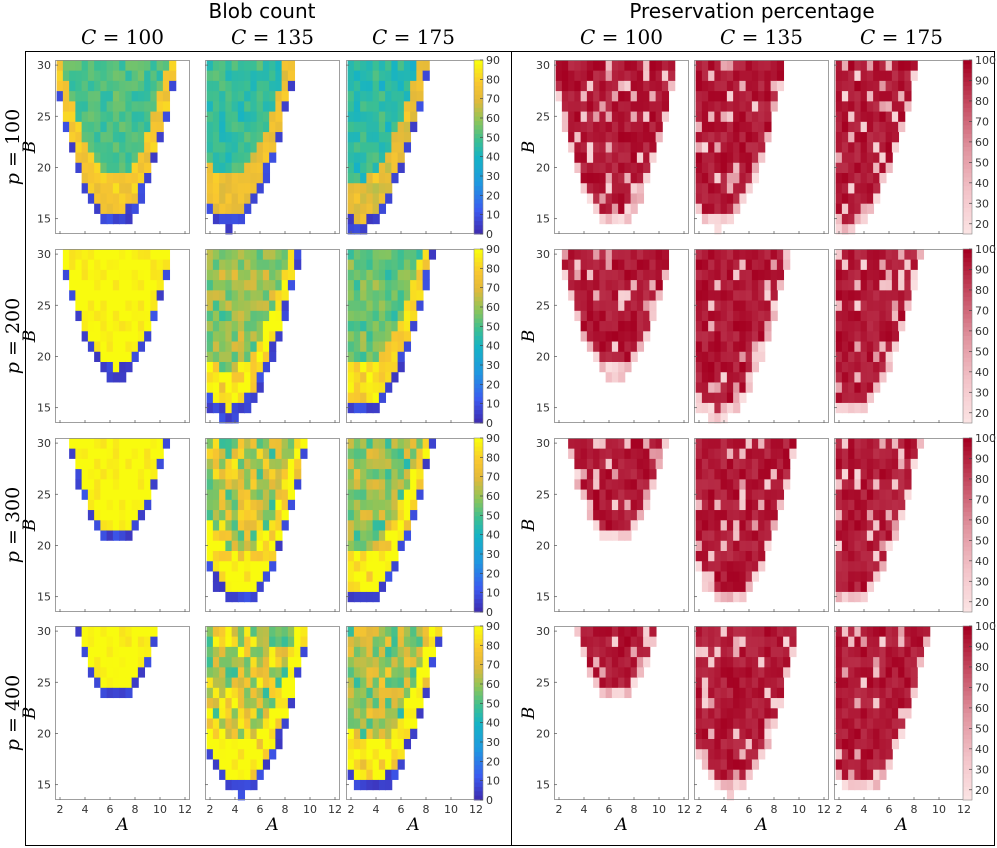  Describe the element at coordinates (982, 479) in the screenshot. I see `colorbar-tick-label: 80` at that location.